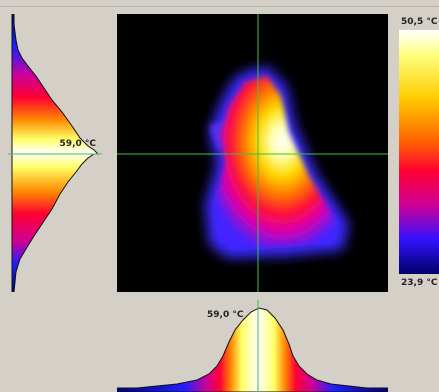  I want to click on thermal-hot-region, so click(276, 162).